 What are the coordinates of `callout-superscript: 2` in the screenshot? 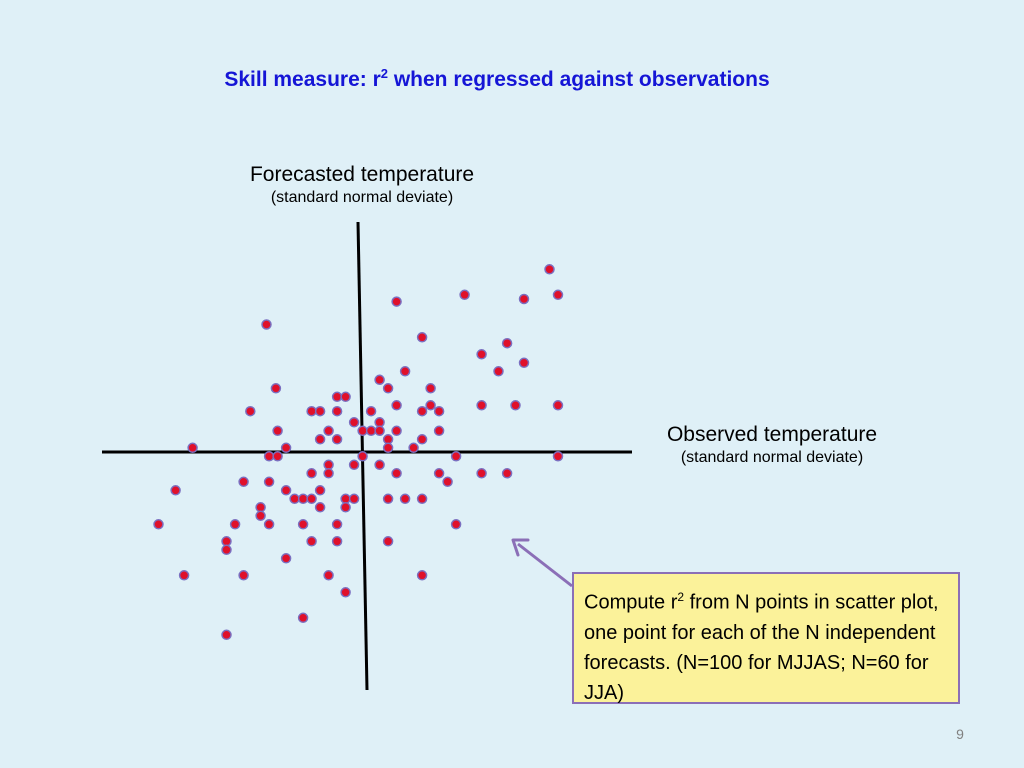 It's located at (681, 597).